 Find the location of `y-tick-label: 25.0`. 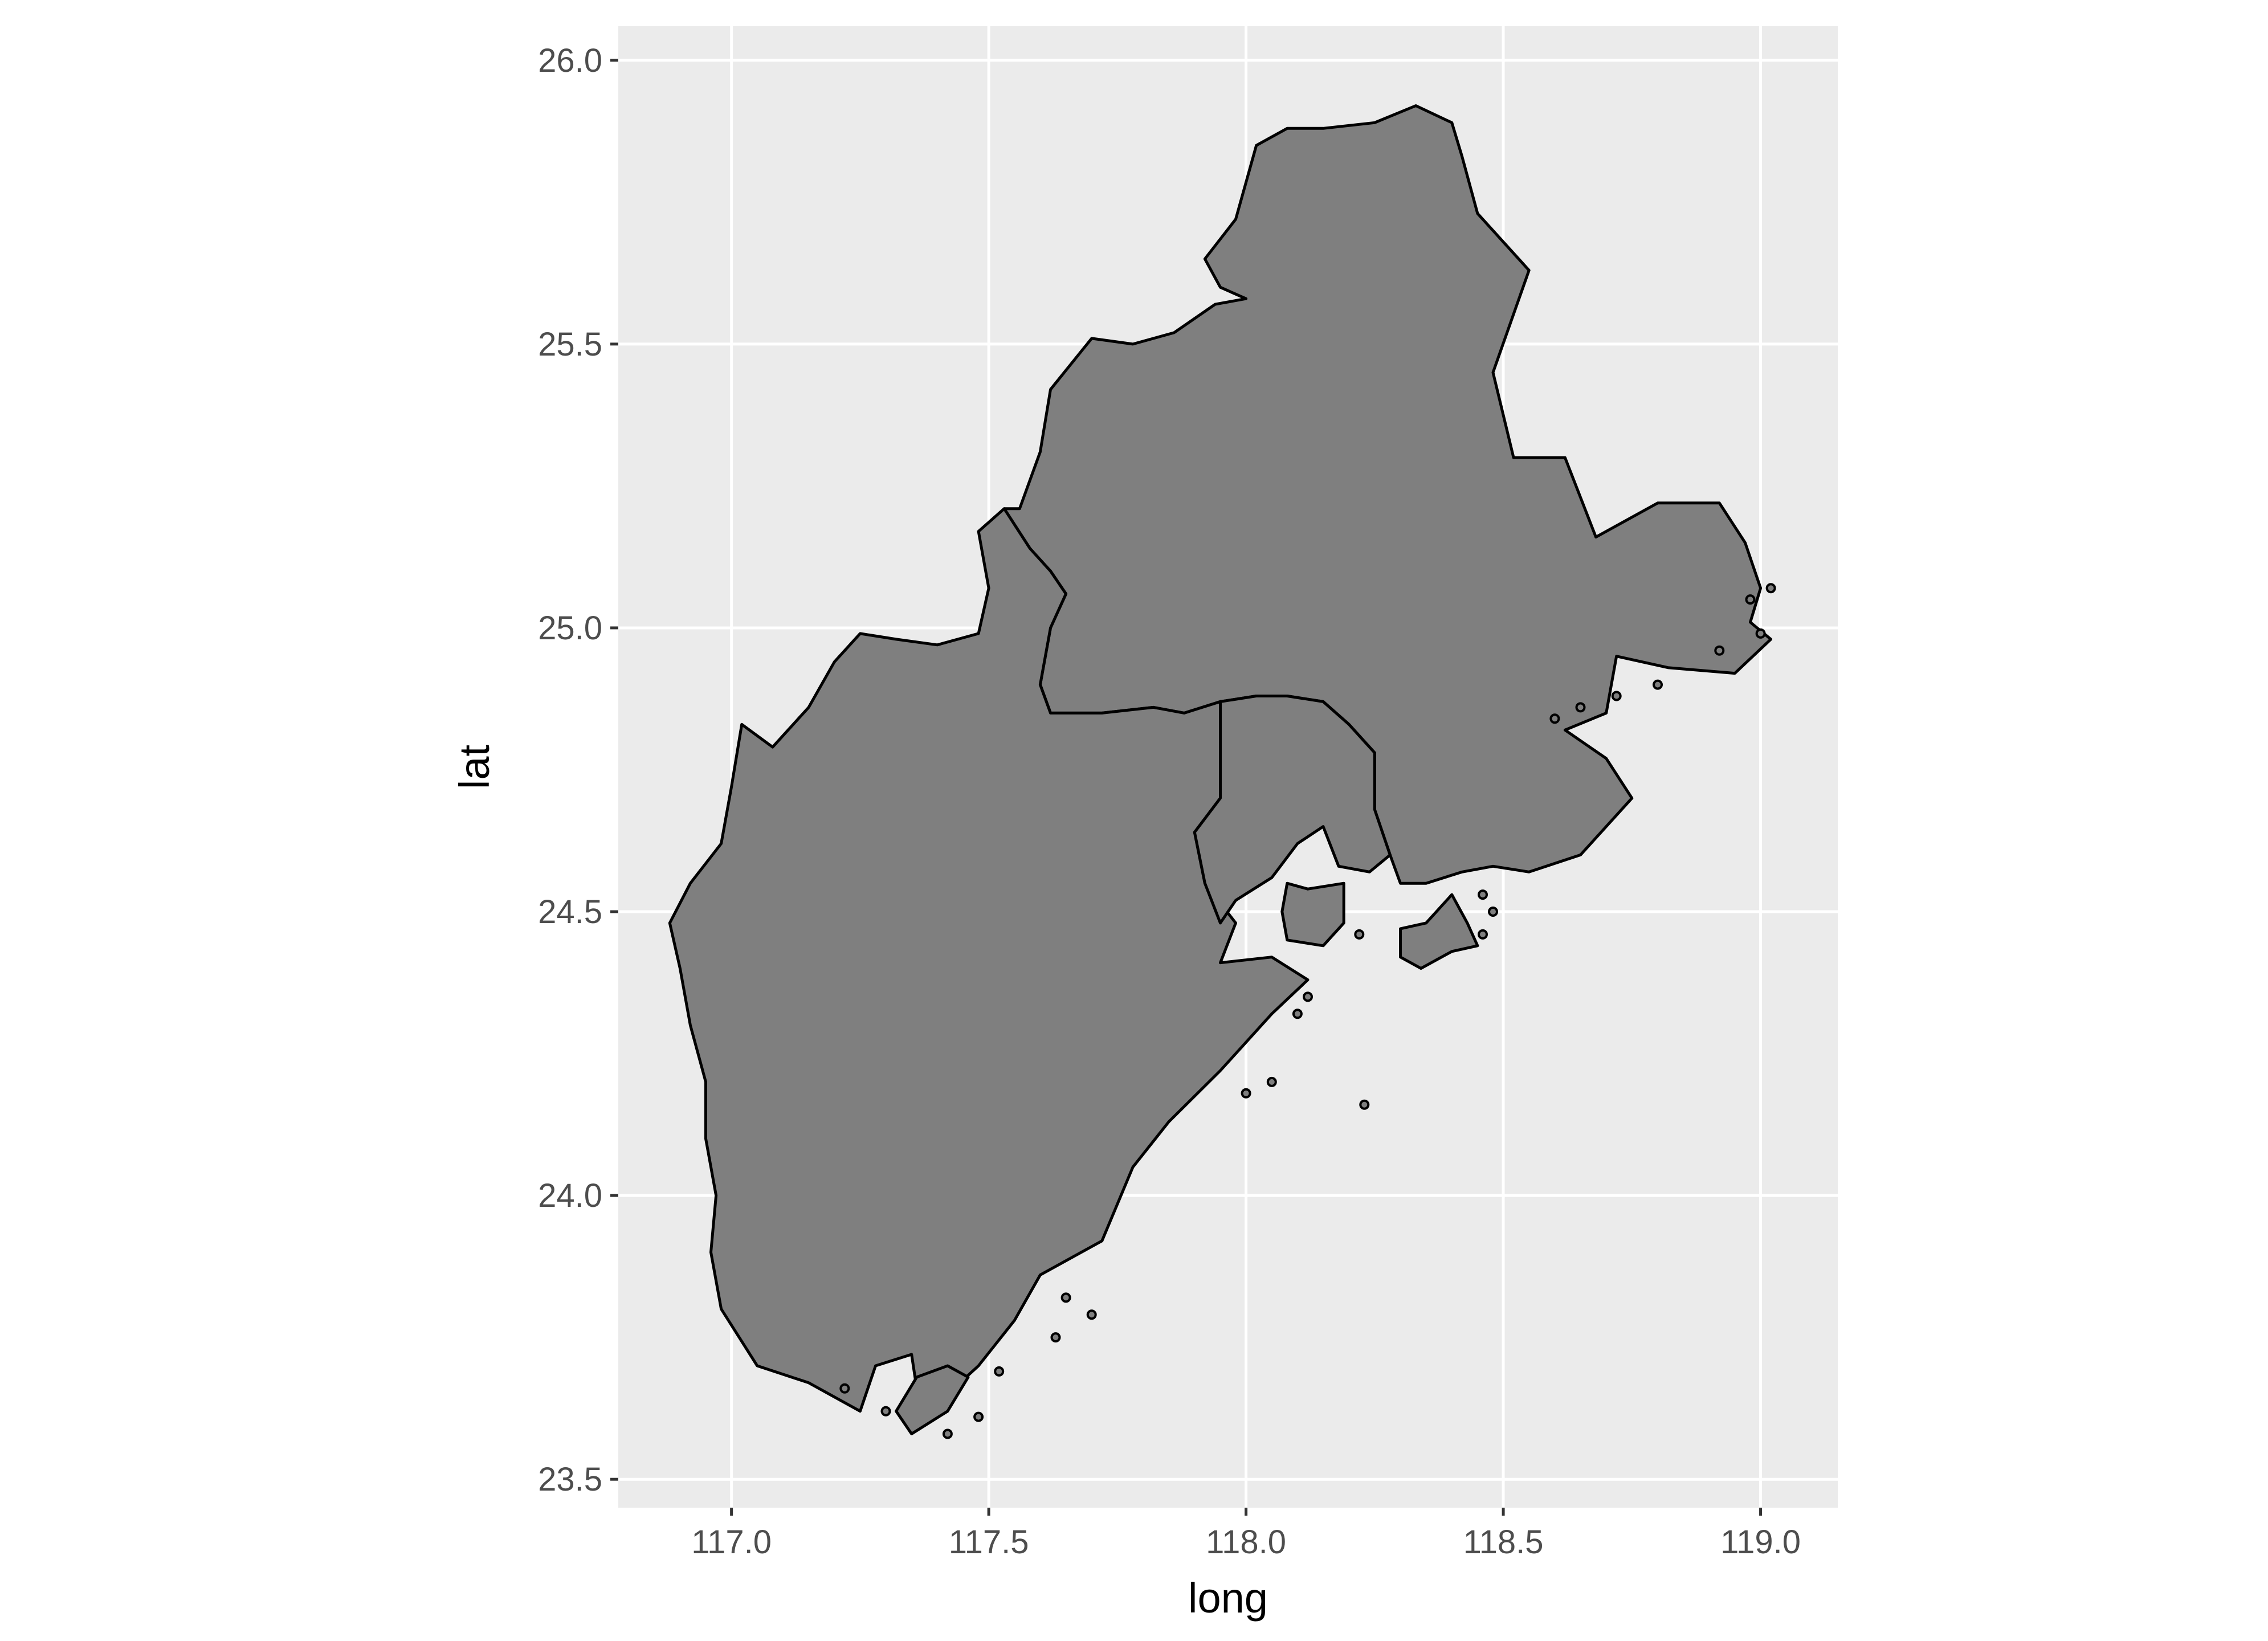

y-tick-label: 25.0 is located at coordinates (570, 628).